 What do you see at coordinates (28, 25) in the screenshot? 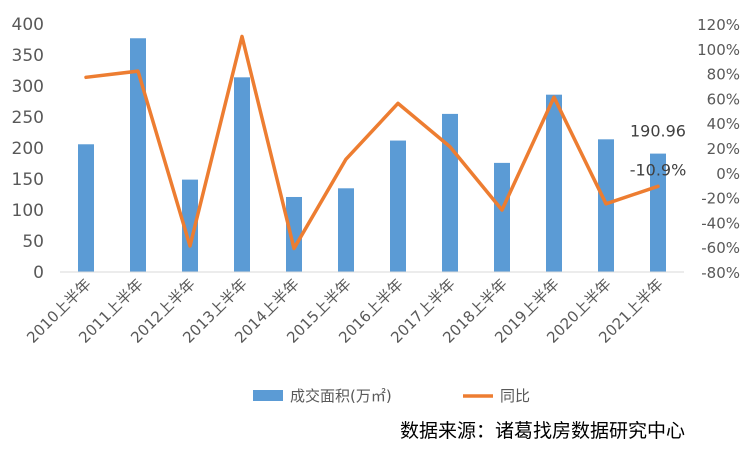
I see `y-left-tick-label: 400` at bounding box center [28, 25].